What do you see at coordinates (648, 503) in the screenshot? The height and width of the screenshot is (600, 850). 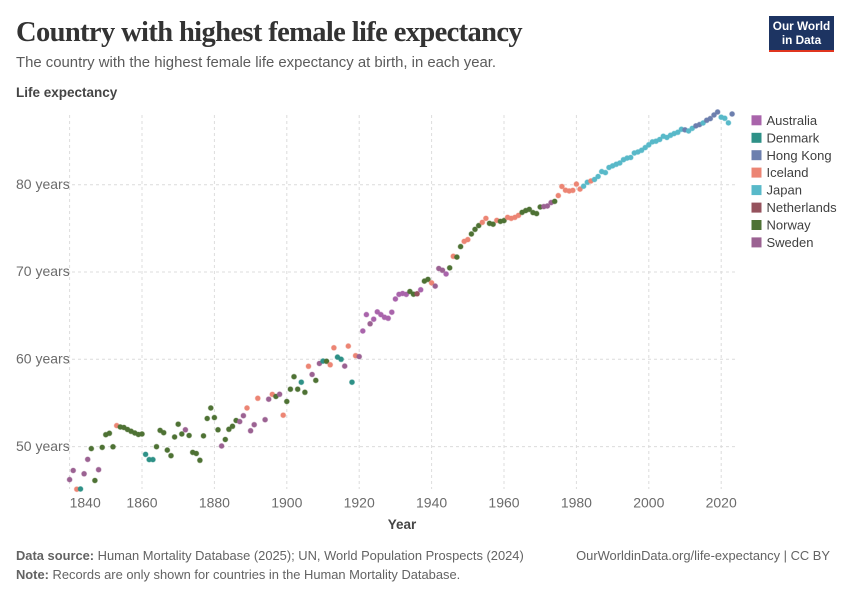 I see `svg-text: 2000` at bounding box center [648, 503].